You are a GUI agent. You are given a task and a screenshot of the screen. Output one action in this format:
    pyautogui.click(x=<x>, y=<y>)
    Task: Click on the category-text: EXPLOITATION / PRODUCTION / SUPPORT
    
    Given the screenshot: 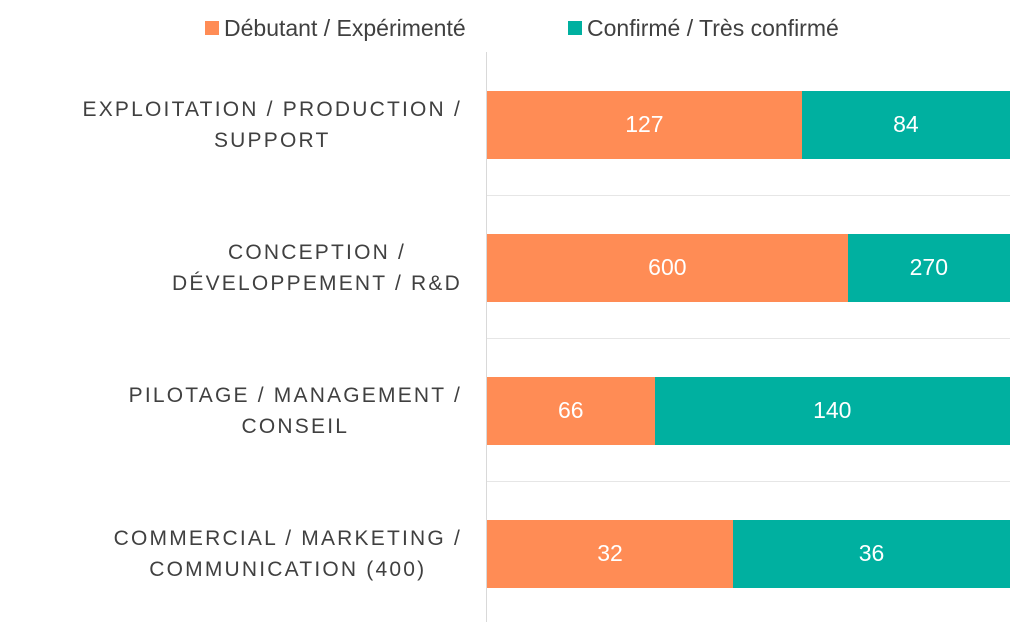 What is the action you would take?
    pyautogui.click(x=272, y=124)
    